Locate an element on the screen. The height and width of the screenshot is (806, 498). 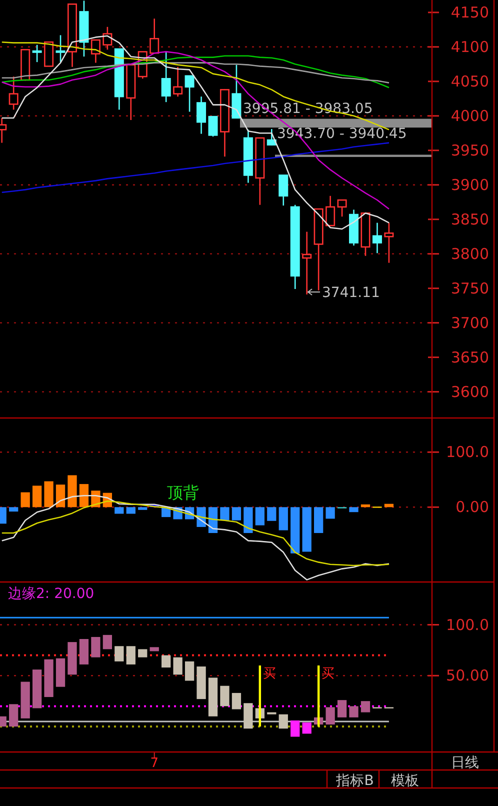
y-tick-label: 4000 is located at coordinates (469, 115).